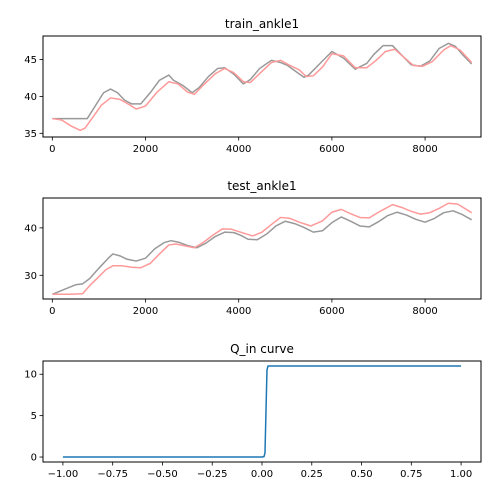  What do you see at coordinates (30, 375) in the screenshot?
I see `y-tick-label: 10` at bounding box center [30, 375].